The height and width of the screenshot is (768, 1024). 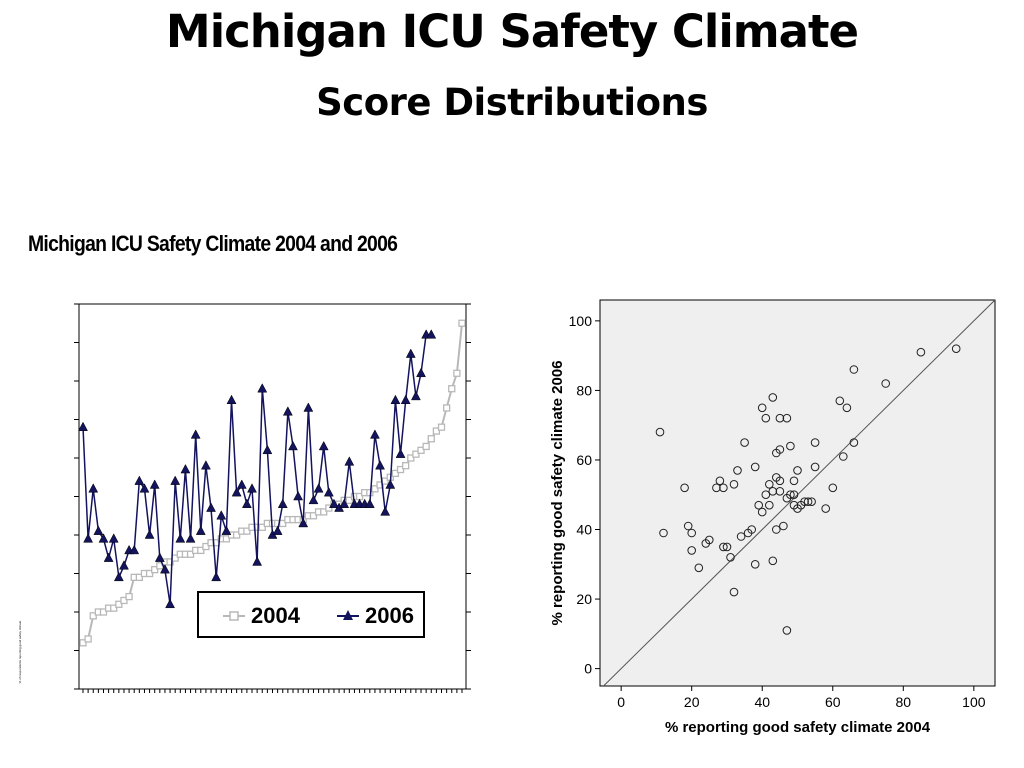 What do you see at coordinates (692, 702) in the screenshot?
I see `x-tick-label: 20` at bounding box center [692, 702].